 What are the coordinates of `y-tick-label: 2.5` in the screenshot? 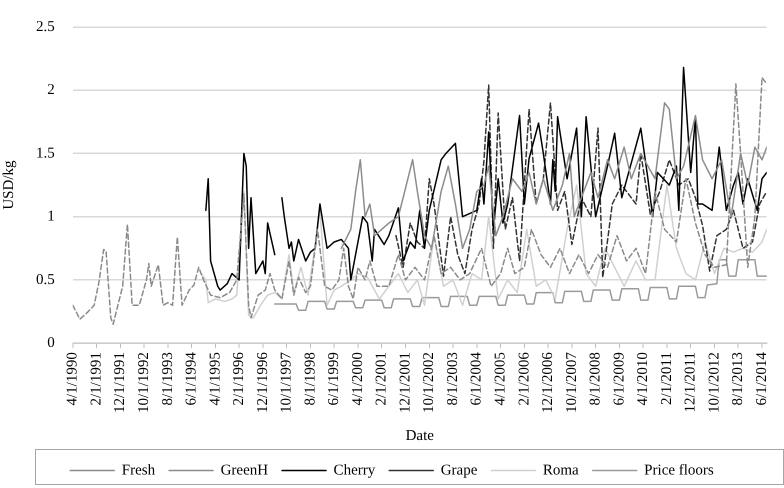 It's located at (45, 26).